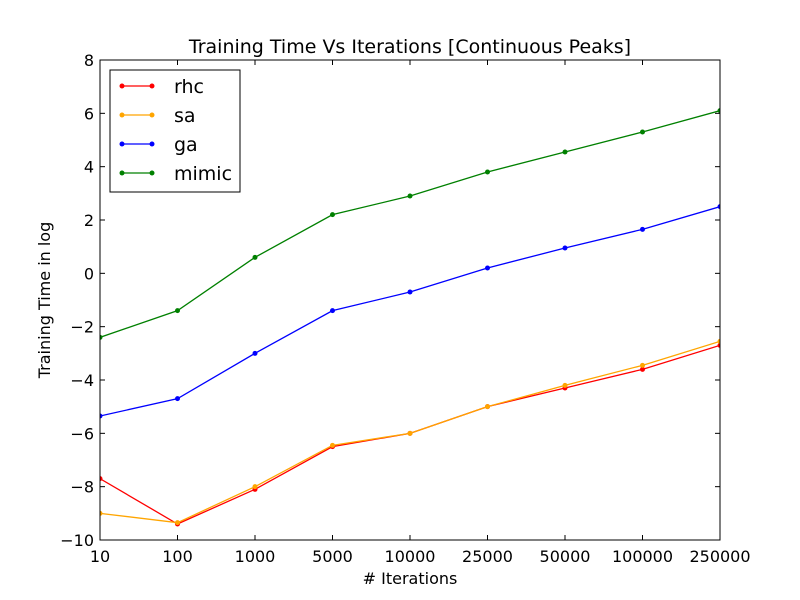 This screenshot has width=800, height=600. I want to click on x-tick-label-100000: 100000, so click(642, 556).